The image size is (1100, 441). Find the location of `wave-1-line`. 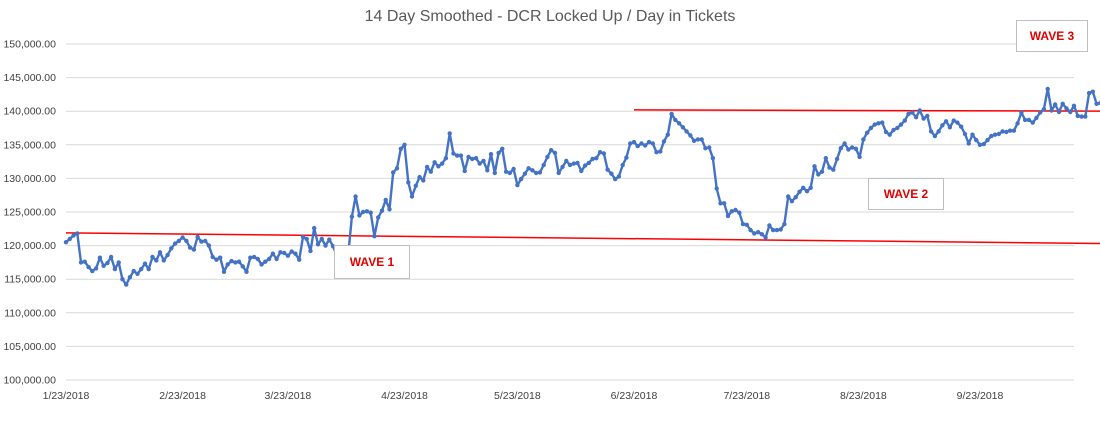

wave-1-line is located at coordinates (582, 238).